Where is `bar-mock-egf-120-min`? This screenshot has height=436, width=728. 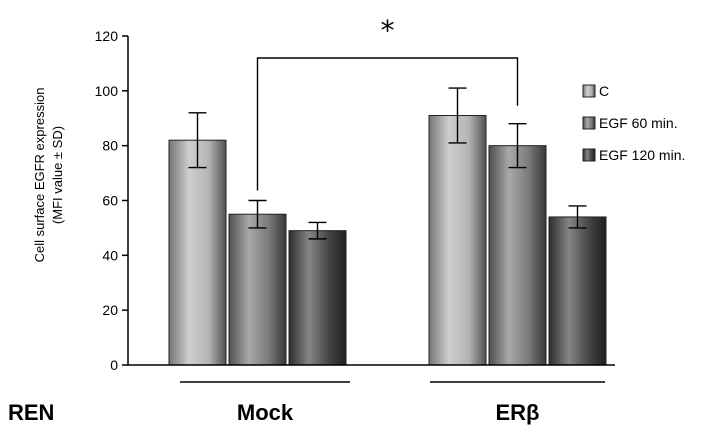
bar-mock-egf-120-min is located at coordinates (317, 298).